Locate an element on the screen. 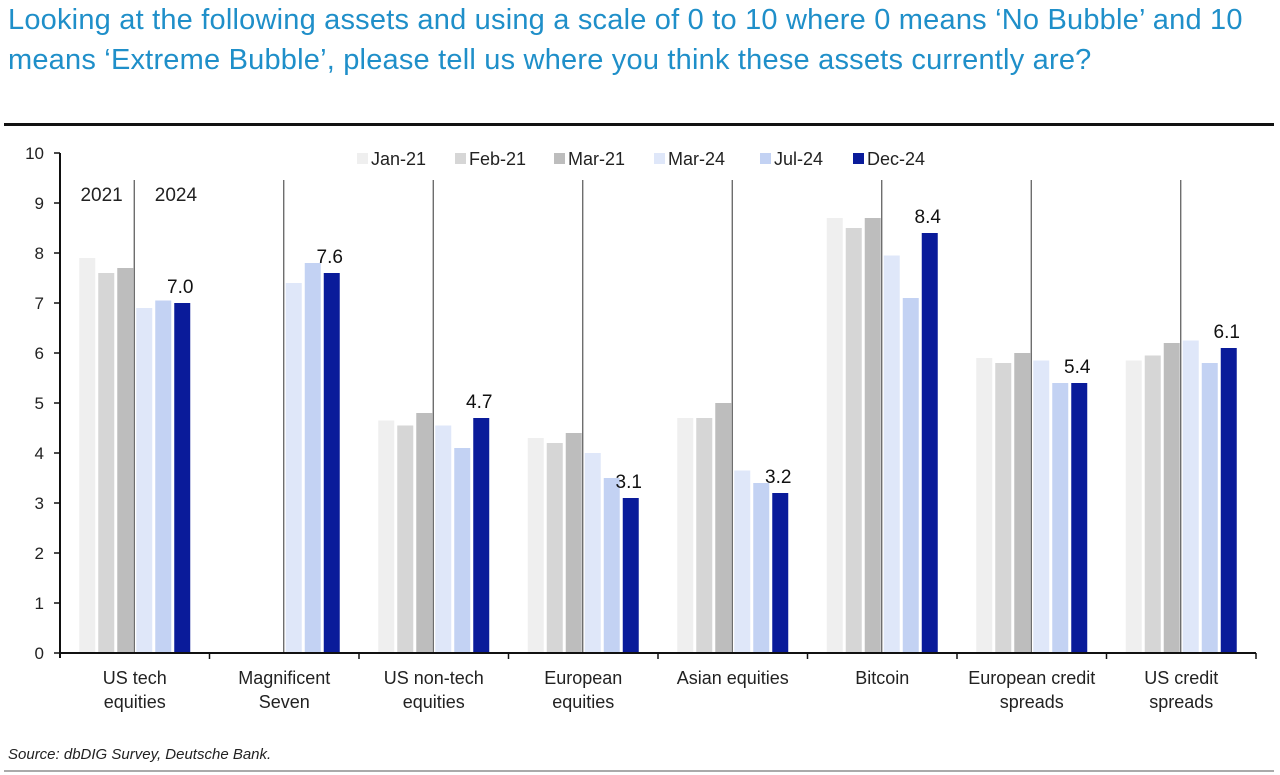  category-label: European is located at coordinates (583, 678).